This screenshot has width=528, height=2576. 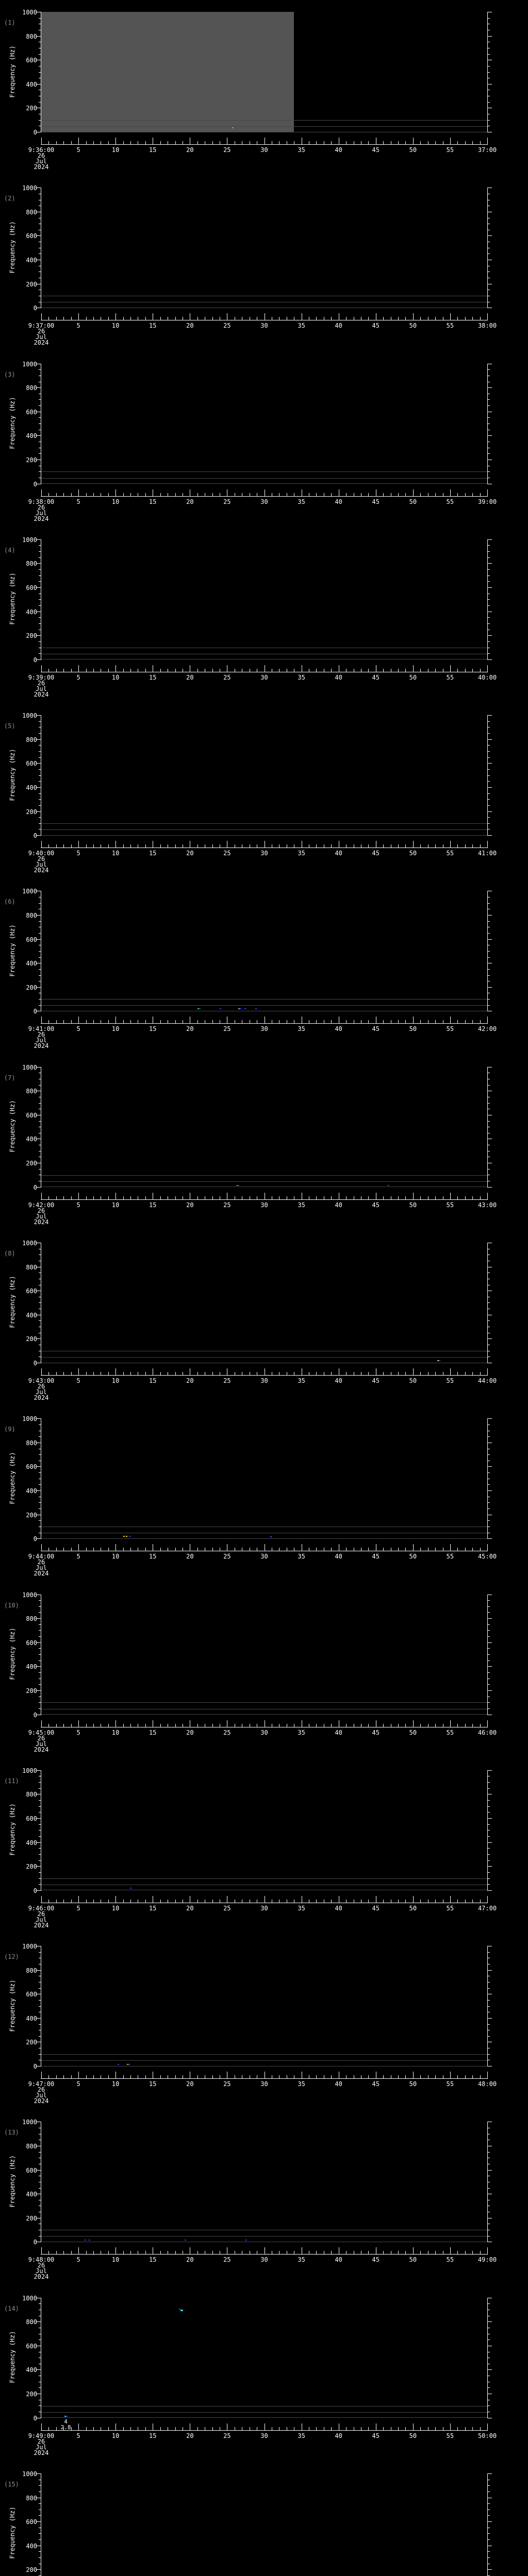 What do you see at coordinates (78, 853) in the screenshot?
I see `x-tick-label: 5` at bounding box center [78, 853].